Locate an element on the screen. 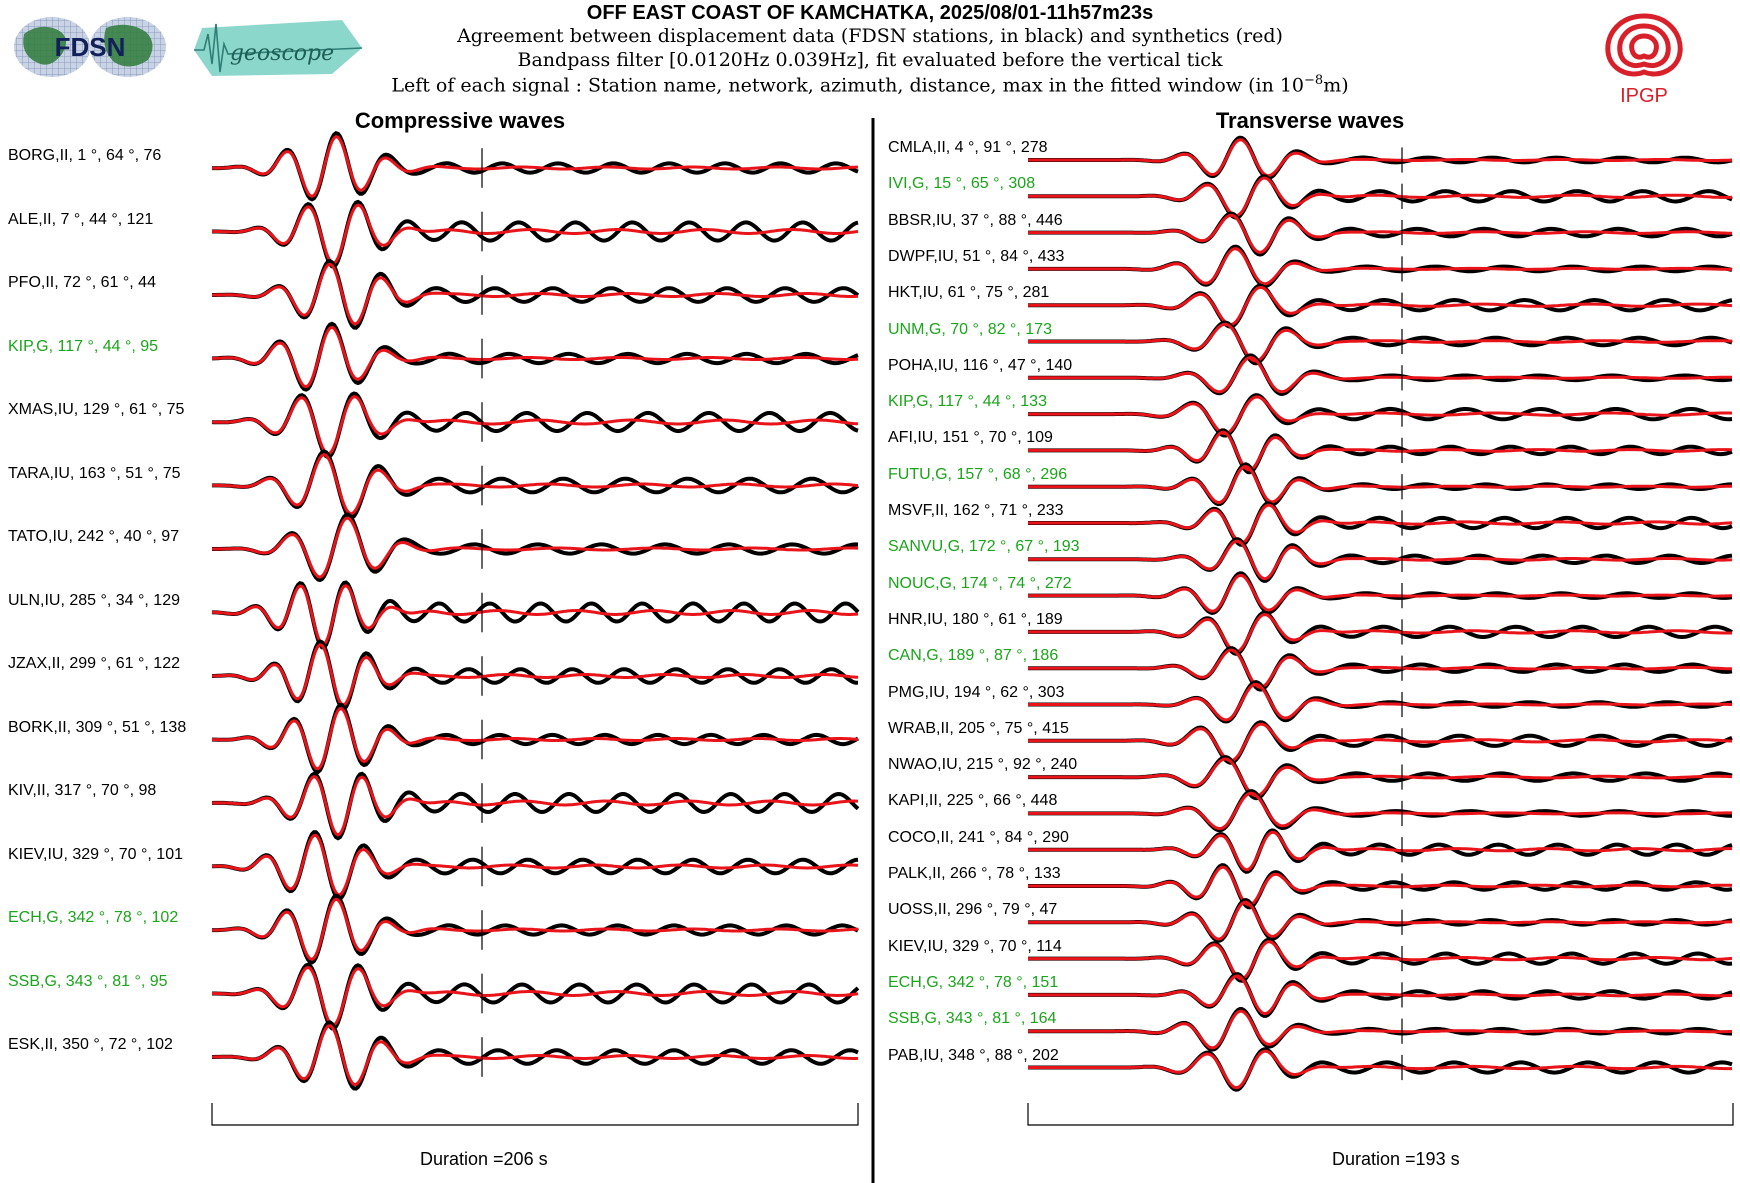  station-label-p10: KIV,II, 317 °, 70 °, 98 is located at coordinates (82, 790).